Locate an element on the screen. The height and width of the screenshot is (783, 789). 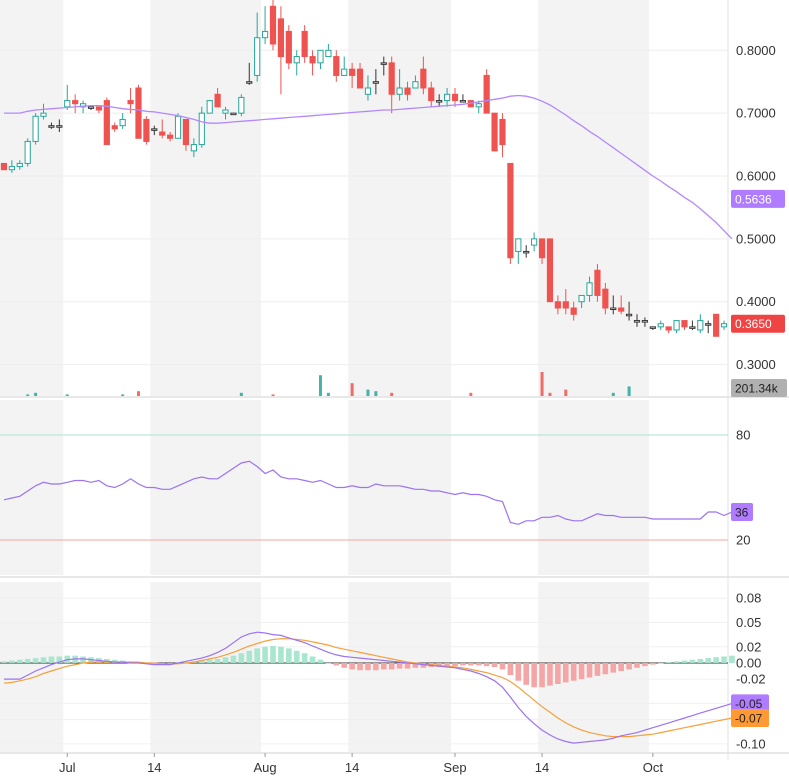
macd-value-badge: -0.05 is located at coordinates (749, 704).